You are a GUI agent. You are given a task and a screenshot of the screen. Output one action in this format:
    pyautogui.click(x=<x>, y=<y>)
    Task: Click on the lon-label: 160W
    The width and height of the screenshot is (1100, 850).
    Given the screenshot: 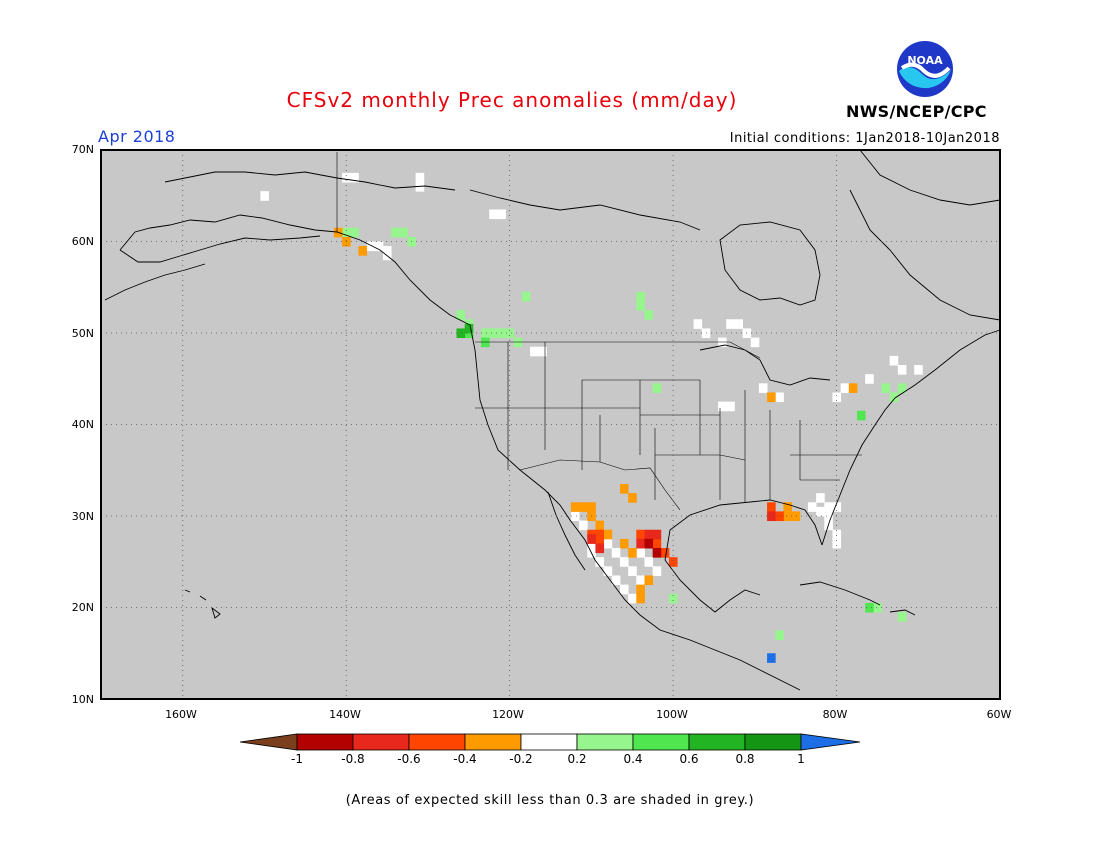 What is the action you would take?
    pyautogui.click(x=181, y=714)
    